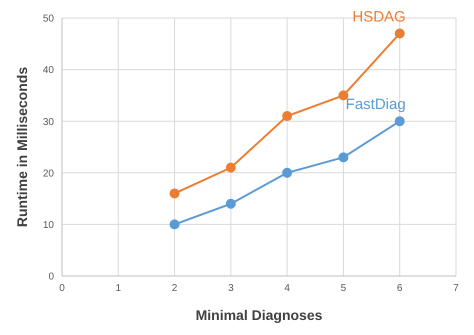 The height and width of the screenshot is (335, 474). What do you see at coordinates (119, 288) in the screenshot?
I see `x-tick-label: 1` at bounding box center [119, 288].